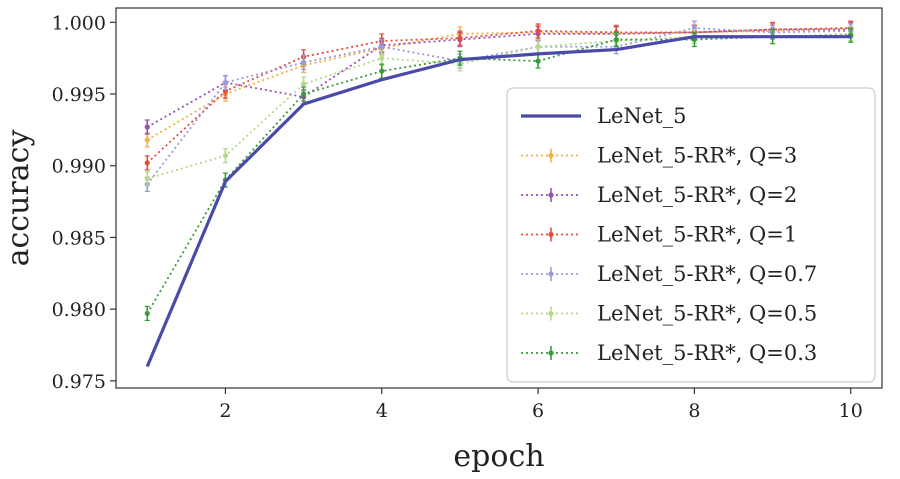 The width and height of the screenshot is (900, 479). I want to click on legend-entry: LeNet_5-RR*, Q=0.5, so click(669, 314).